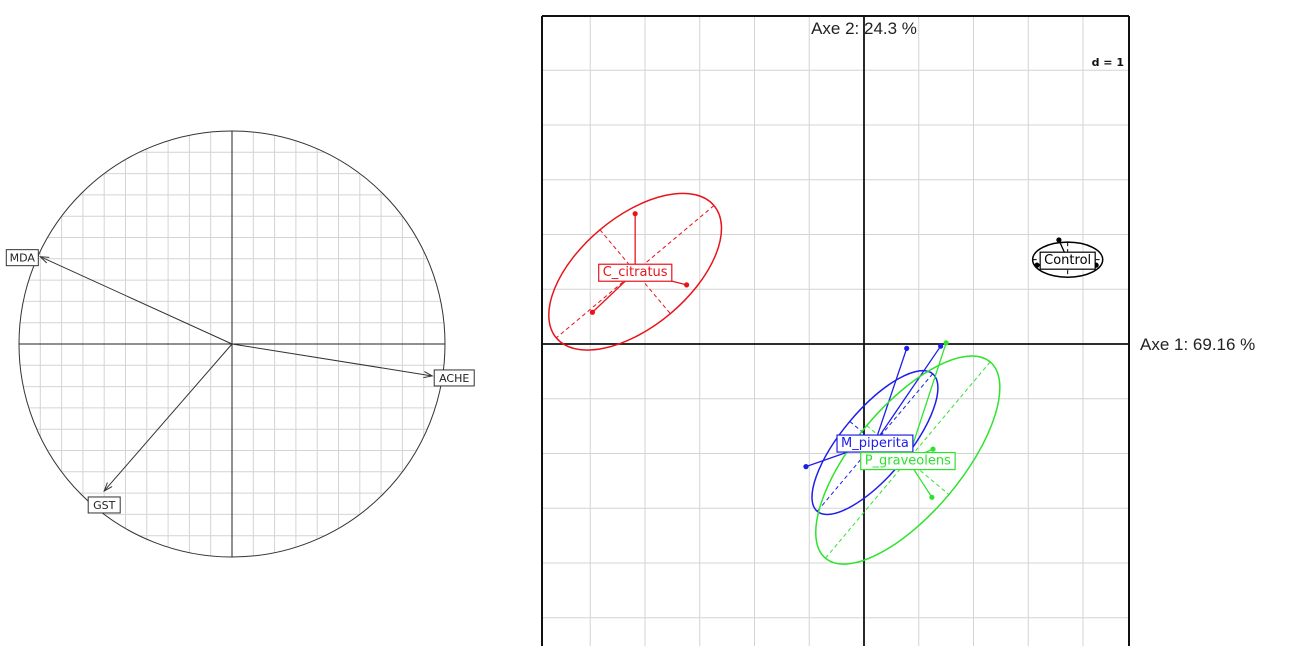 The image size is (1304, 646). I want to click on group-labels: C_citratus Control M_piperita P_graveolens, so click(847, 361).